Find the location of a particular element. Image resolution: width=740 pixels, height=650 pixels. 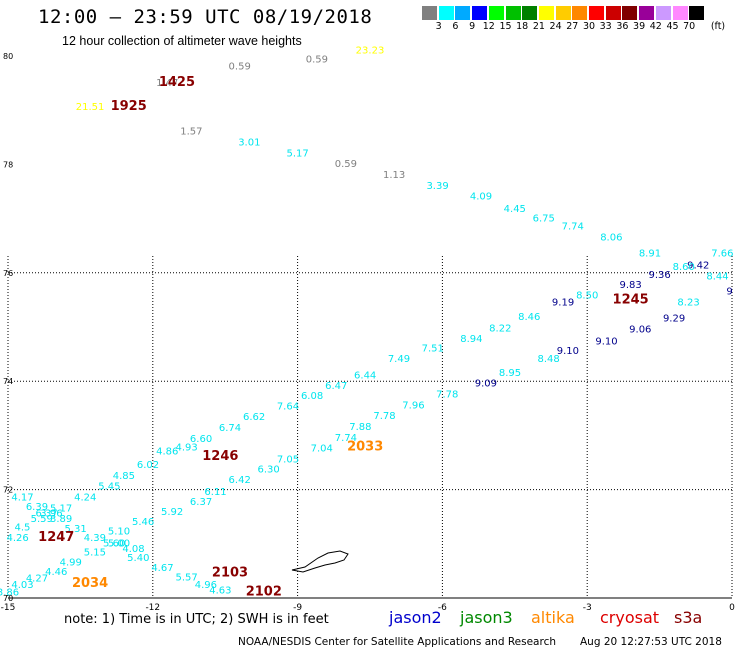

wave-height-label: 4.93 is located at coordinates (186, 448).